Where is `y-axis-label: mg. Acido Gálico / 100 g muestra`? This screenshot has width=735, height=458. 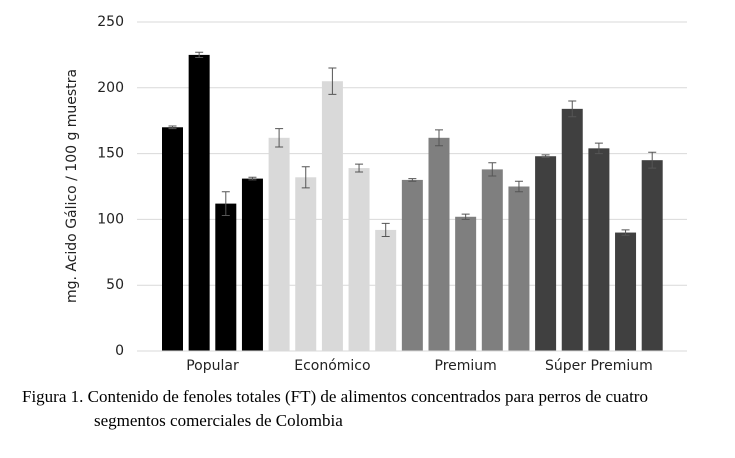 y-axis-label: mg. Acido Gálico / 100 g muestra is located at coordinates (72, 186).